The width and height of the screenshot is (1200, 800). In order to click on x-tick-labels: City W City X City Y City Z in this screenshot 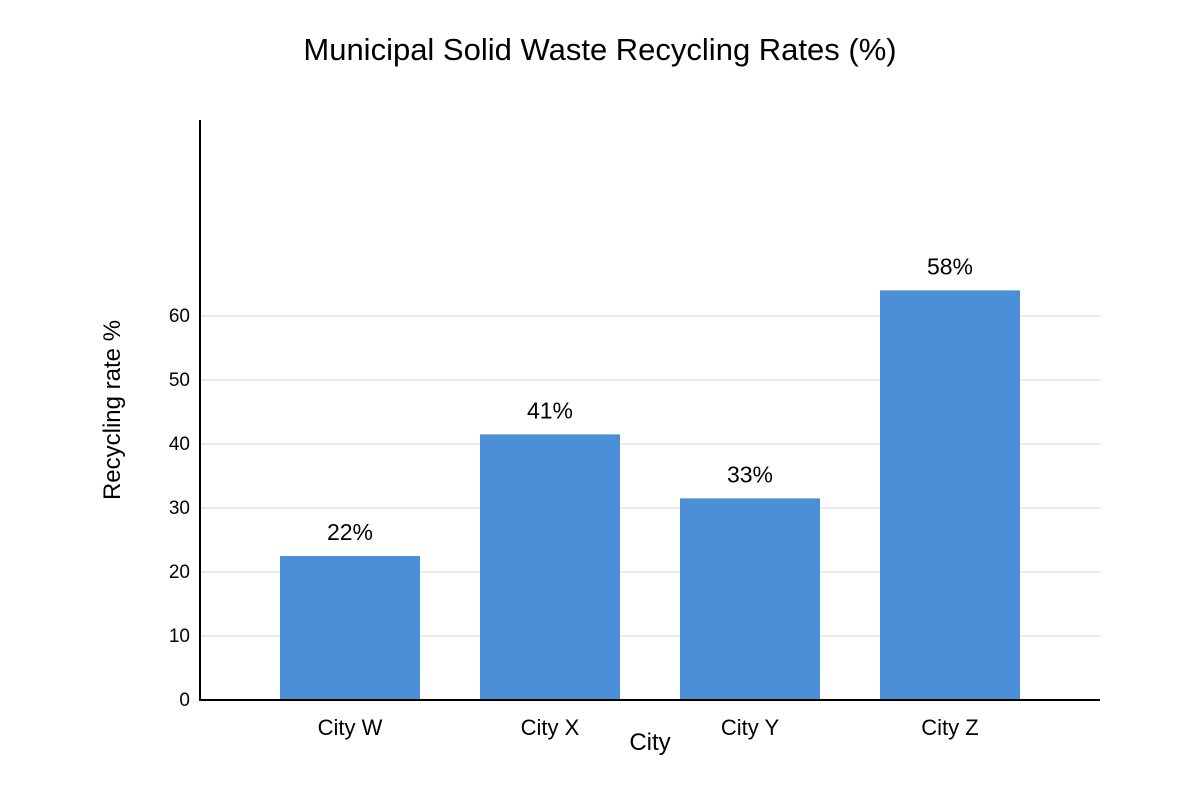, I will do `click(648, 727)`.